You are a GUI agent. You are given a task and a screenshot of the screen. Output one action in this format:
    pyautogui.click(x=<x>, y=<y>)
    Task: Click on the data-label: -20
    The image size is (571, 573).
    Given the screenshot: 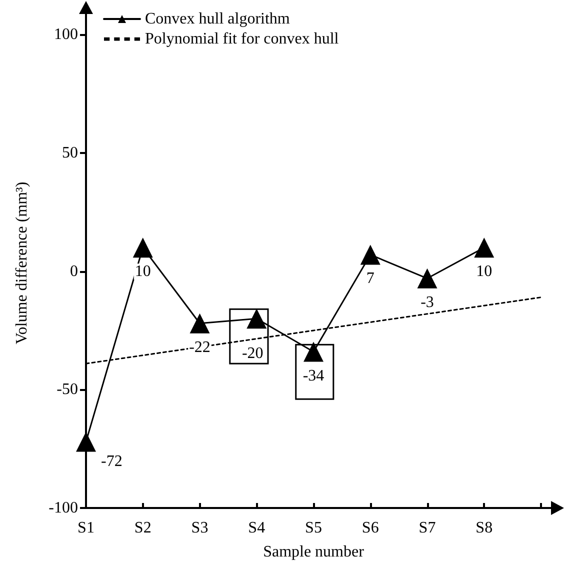 What is the action you would take?
    pyautogui.click(x=253, y=353)
    